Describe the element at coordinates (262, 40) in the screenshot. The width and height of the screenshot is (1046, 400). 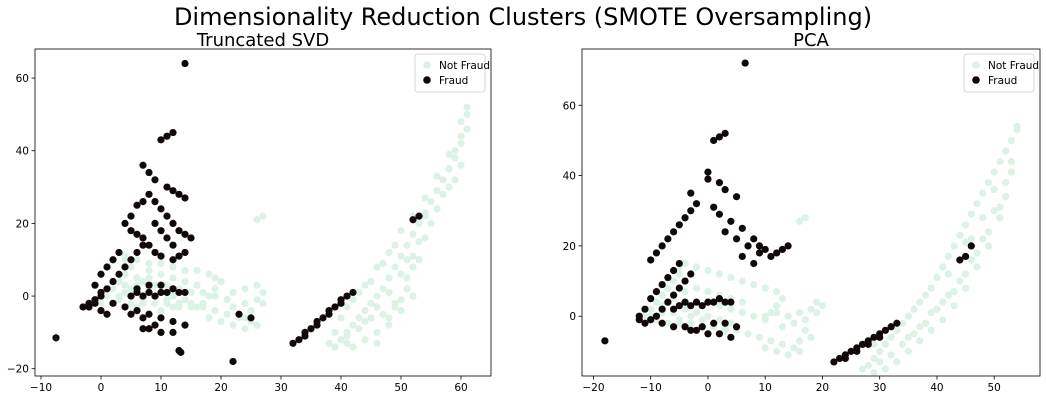
I see `svd-title: Truncated SVD` at that location.